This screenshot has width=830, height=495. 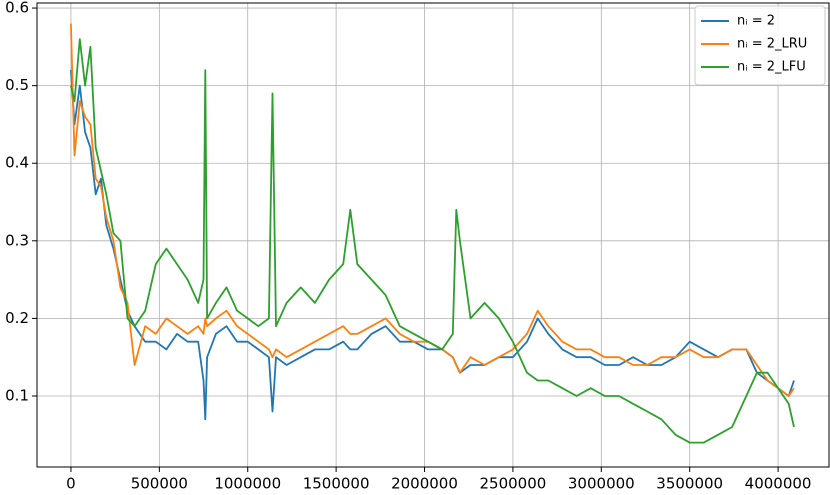 I want to click on legend-label: nᵢ = 2_LRU, so click(x=772, y=44).